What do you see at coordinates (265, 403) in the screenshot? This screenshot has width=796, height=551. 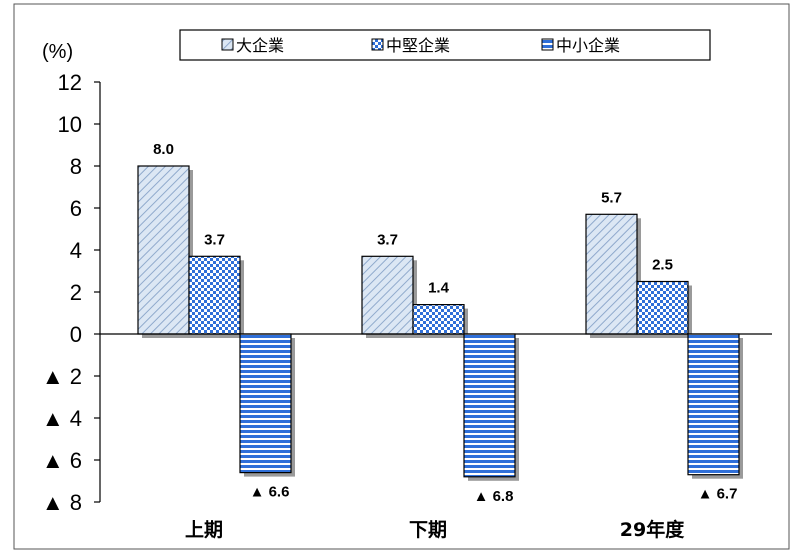 I see `bar-中小企業-上期` at bounding box center [265, 403].